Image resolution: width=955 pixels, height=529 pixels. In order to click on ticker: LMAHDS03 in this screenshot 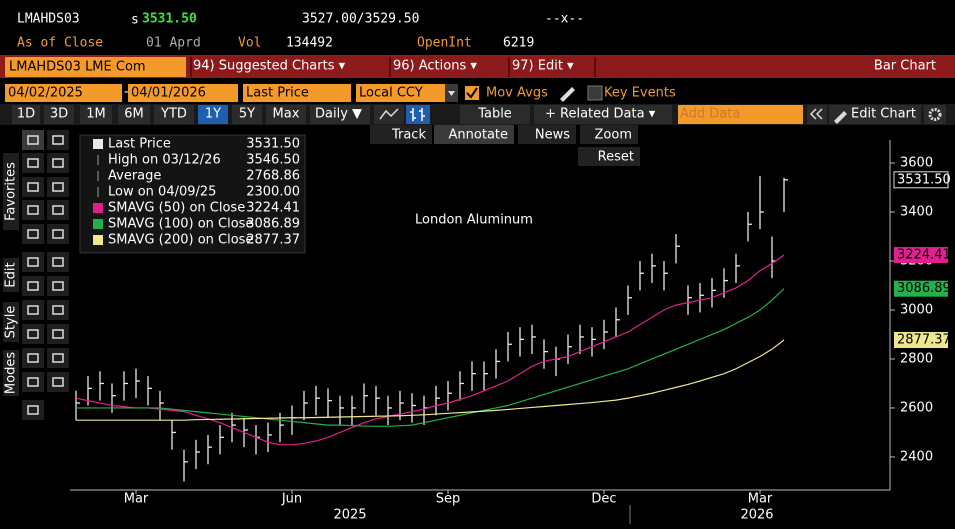, I will do `click(48, 19)`.